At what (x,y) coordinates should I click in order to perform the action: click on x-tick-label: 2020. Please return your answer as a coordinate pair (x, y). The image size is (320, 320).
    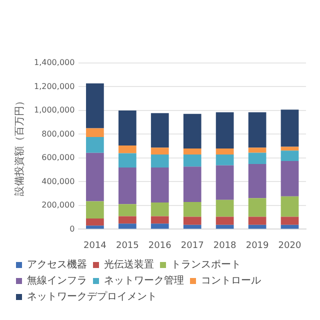
    Looking at the image, I should click on (290, 245).